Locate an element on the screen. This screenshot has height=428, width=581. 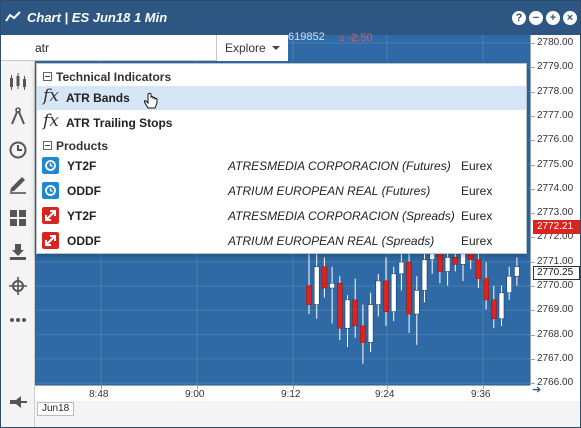
download-icon is located at coordinates (18, 252).